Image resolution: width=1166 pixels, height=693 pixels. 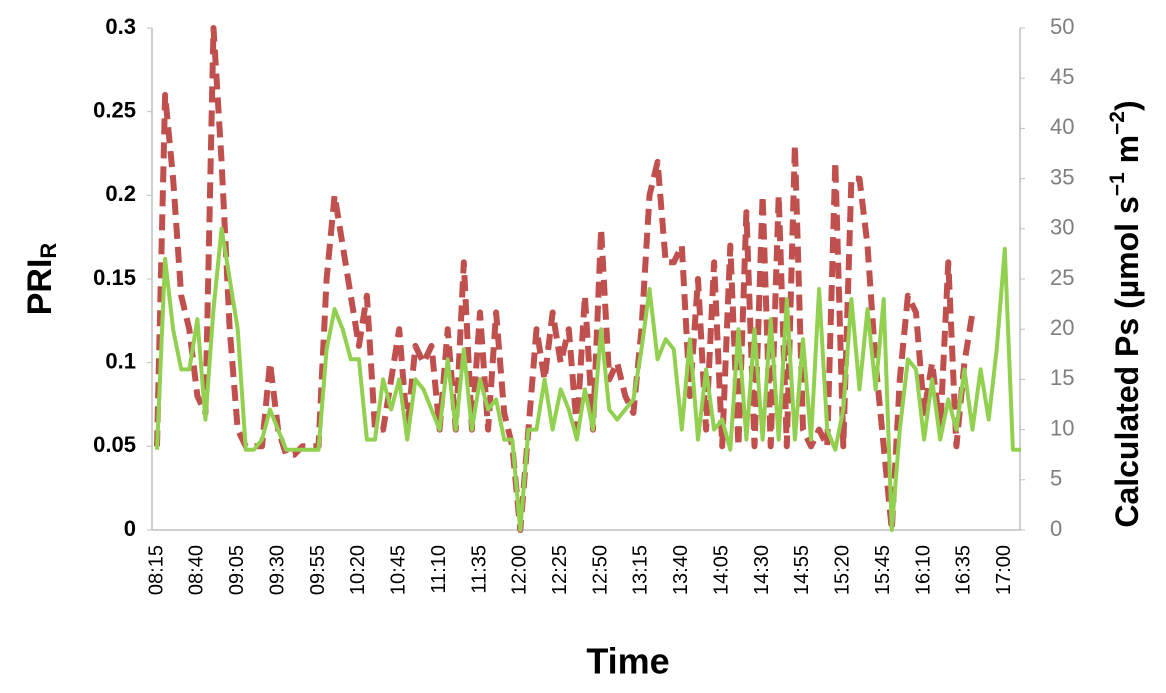 What do you see at coordinates (843, 570) in the screenshot?
I see `x-tick-label: 15:20` at bounding box center [843, 570].